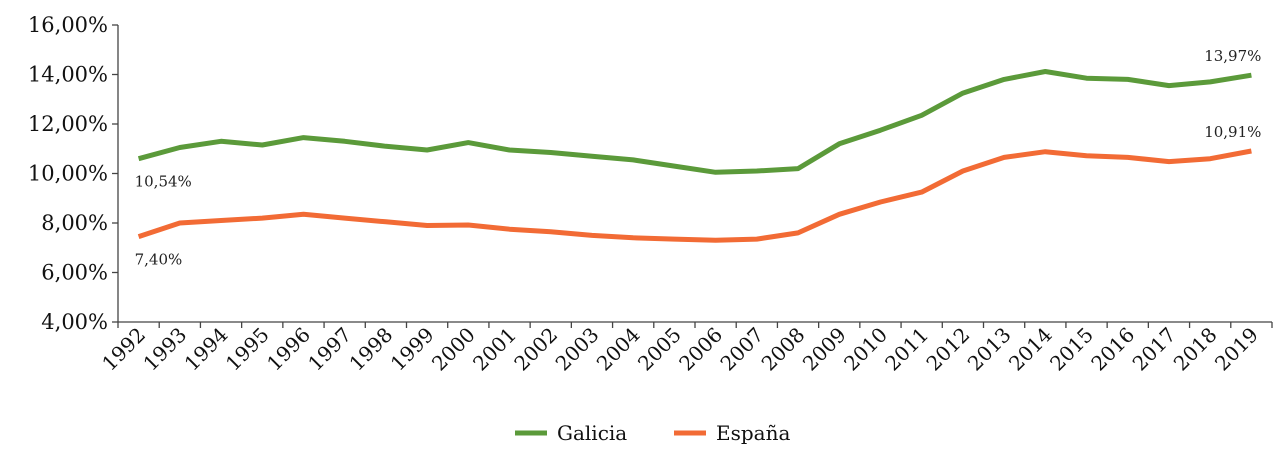 This screenshot has width=1287, height=453. What do you see at coordinates (74, 223) in the screenshot?
I see `y-tick-label: 8,00%` at bounding box center [74, 223].